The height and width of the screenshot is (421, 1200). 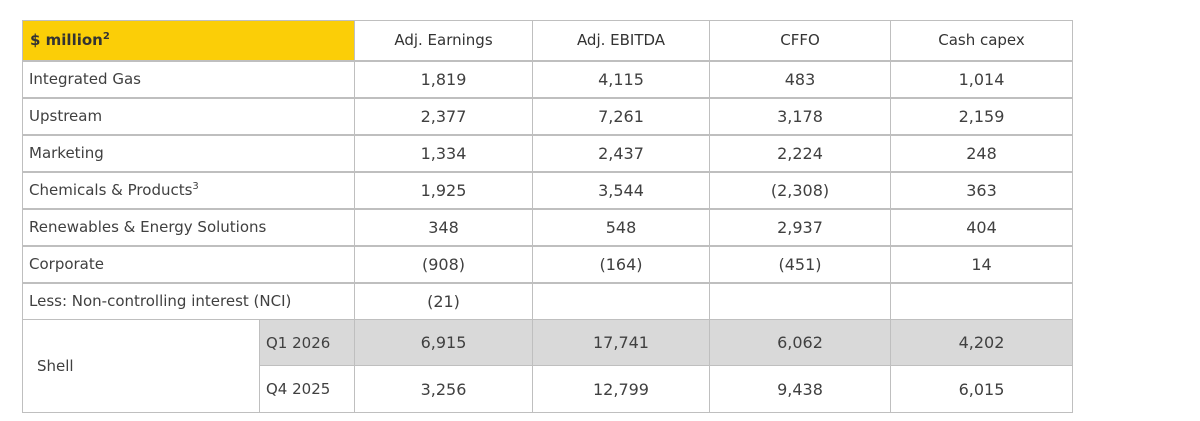 What do you see at coordinates (195, 186) in the screenshot?
I see `row-label-footnote: 3` at bounding box center [195, 186].